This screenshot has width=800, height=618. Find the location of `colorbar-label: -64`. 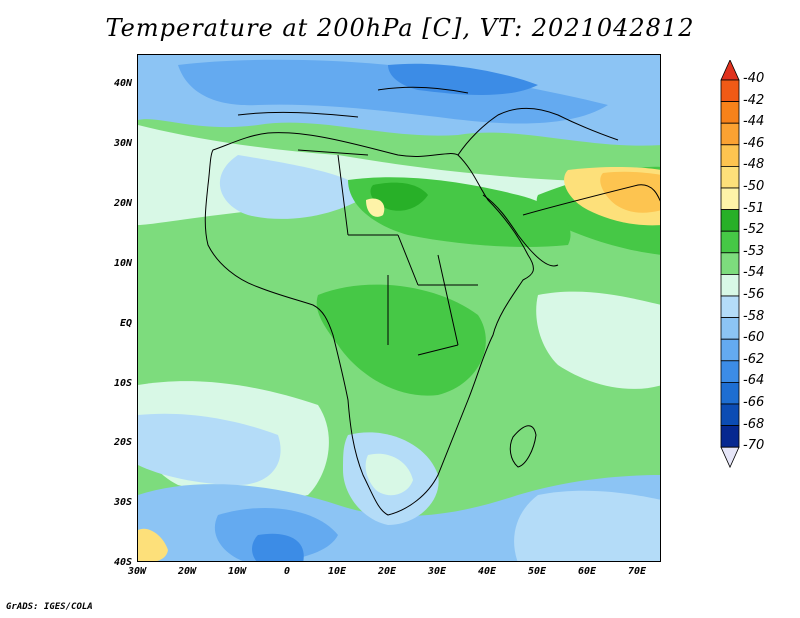

colorbar-label: -64 is located at coordinates (754, 381).